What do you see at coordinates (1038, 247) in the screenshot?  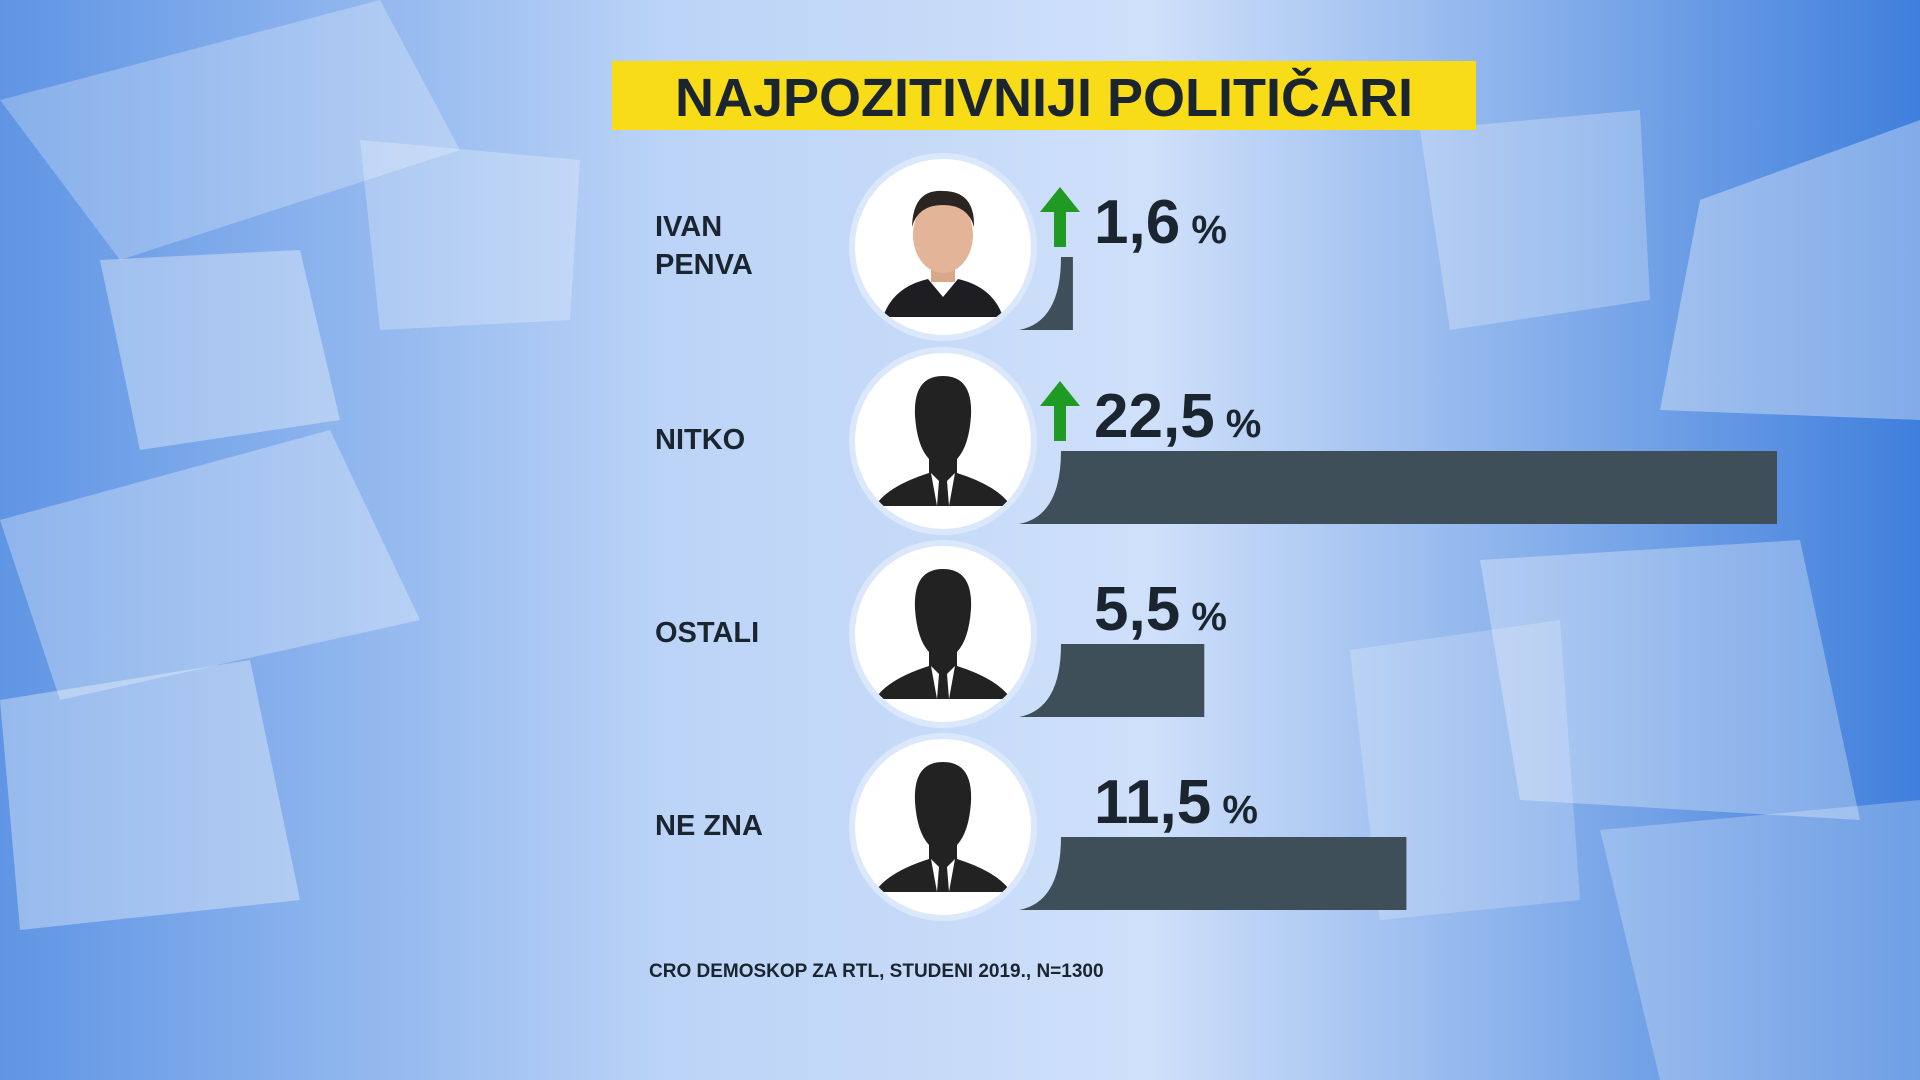 I see `row: 1,6 %` at bounding box center [1038, 247].